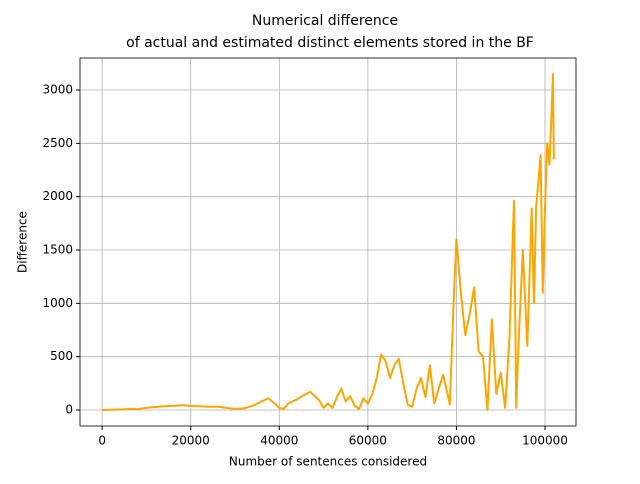 The image size is (640, 484). Describe the element at coordinates (57, 196) in the screenshot. I see `y-tick-label: 2000` at that location.